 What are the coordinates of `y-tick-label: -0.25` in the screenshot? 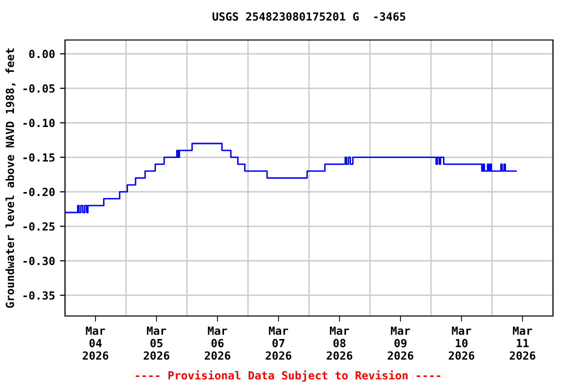 It's located at (39, 226).